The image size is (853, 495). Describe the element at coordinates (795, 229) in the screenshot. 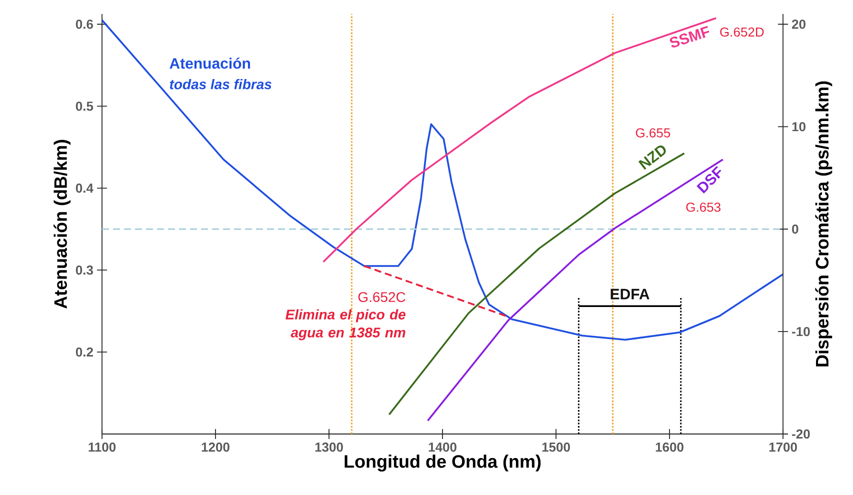

I see `y2-tick-label: 0` at that location.